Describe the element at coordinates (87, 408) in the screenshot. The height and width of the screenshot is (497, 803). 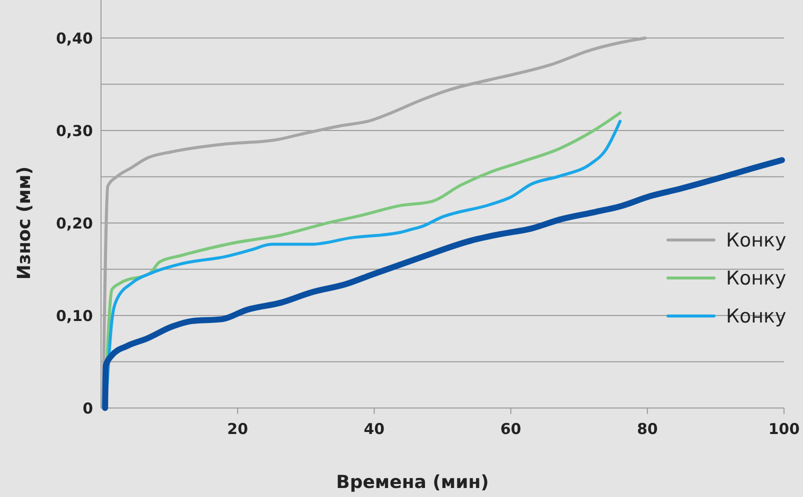
I see `y-tick-label: 0` at that location.